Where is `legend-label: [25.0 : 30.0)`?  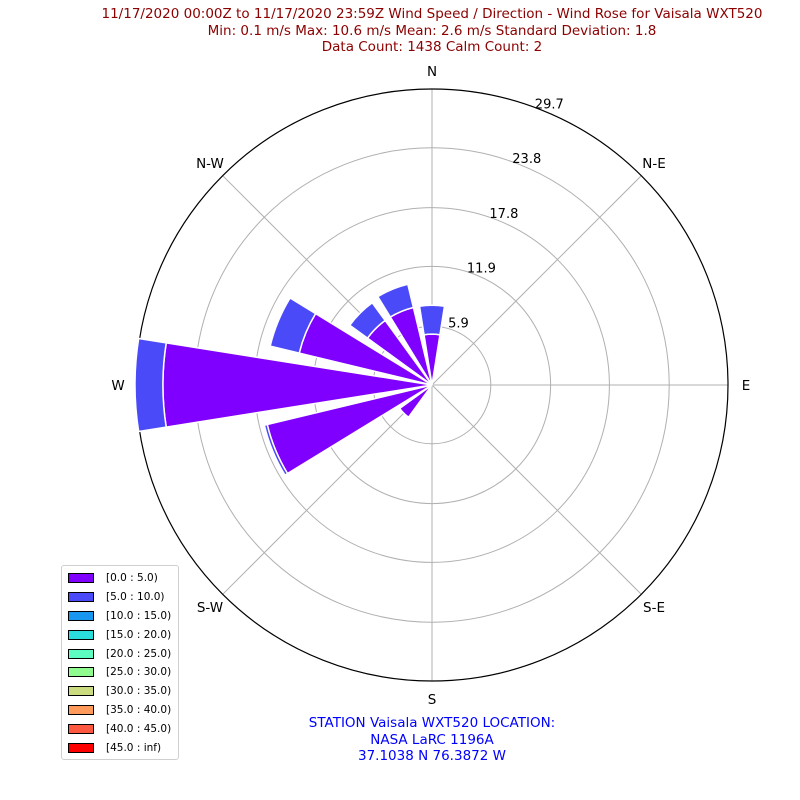
legend-label: [25.0 : 30.0) is located at coordinates (139, 672).